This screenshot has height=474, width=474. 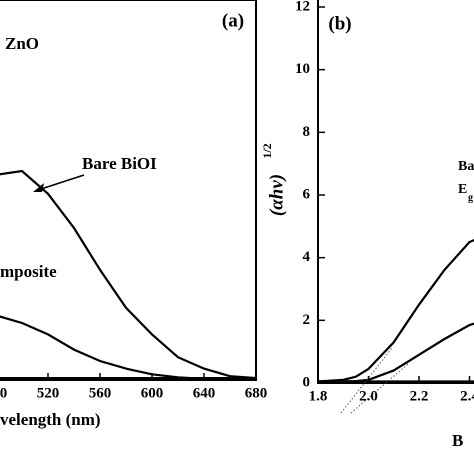 I want to click on y-axis-label: (αhν), so click(x=276, y=195).